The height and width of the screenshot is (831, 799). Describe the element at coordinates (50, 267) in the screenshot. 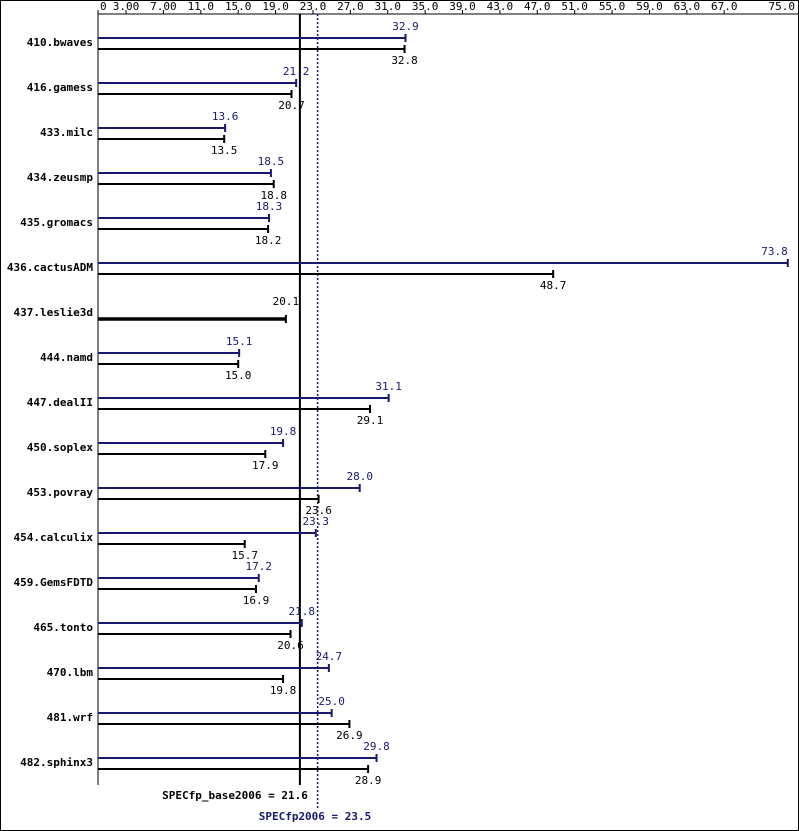

I see `category-label: 436.cactusADM` at that location.